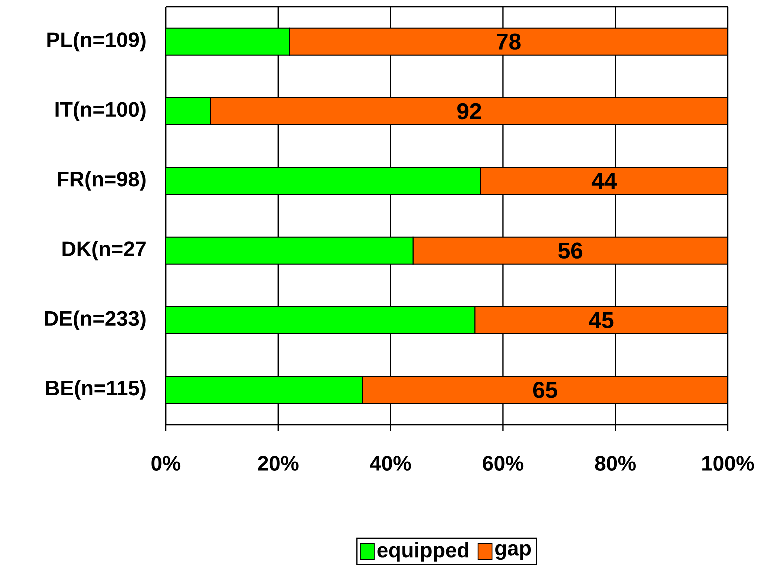 The height and width of the screenshot is (583, 769). Describe the element at coordinates (97, 42) in the screenshot. I see `y-tick-label: PL(n=109)` at that location.